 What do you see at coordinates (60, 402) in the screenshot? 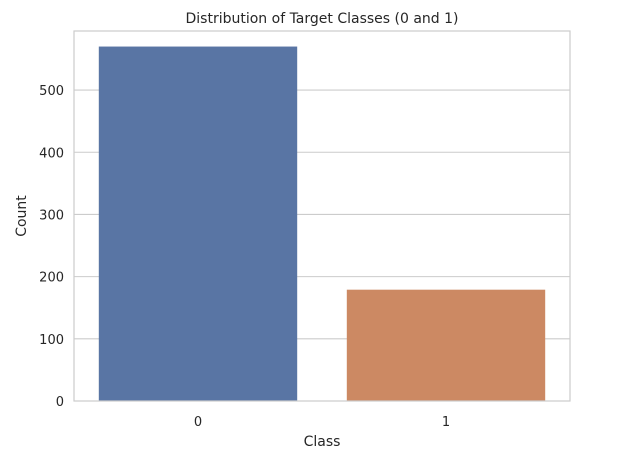
I see `y-tick-label: 0` at bounding box center [60, 402].